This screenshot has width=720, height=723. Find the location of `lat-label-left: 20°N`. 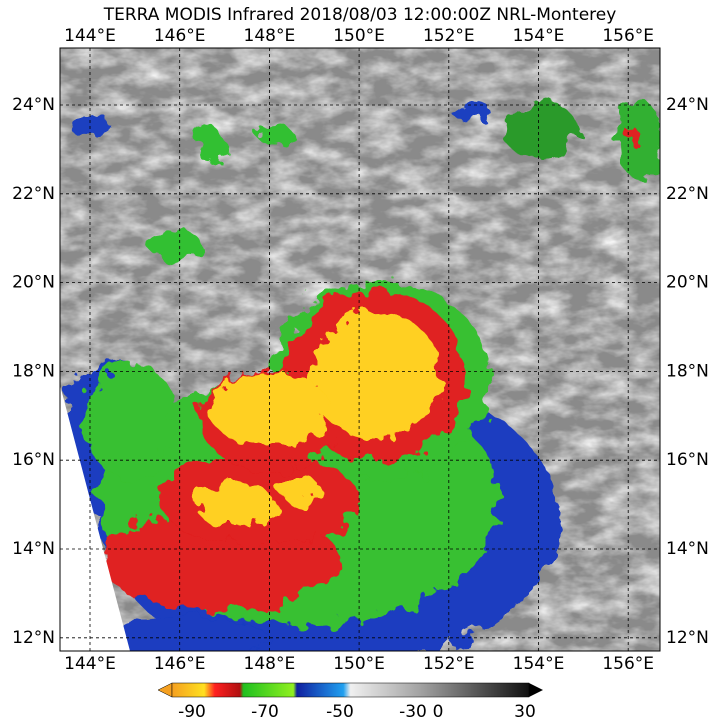

lat-label-left: 20°N is located at coordinates (33, 283).